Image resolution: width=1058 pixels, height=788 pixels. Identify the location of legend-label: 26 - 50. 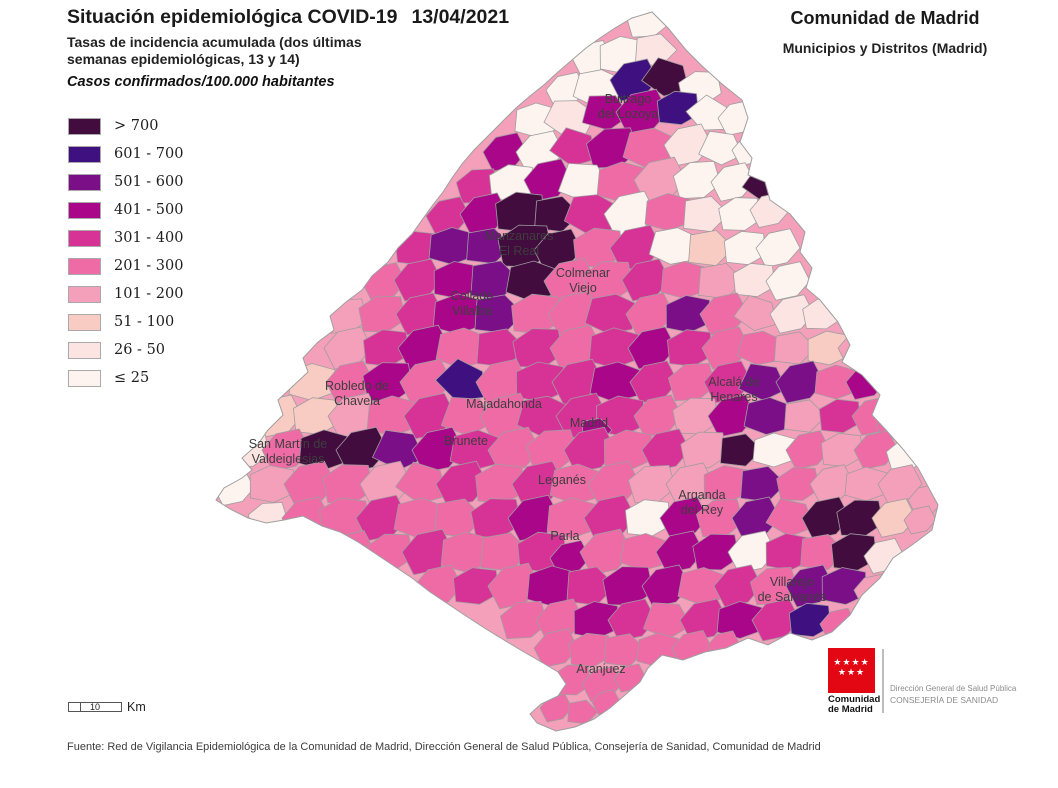
(140, 350).